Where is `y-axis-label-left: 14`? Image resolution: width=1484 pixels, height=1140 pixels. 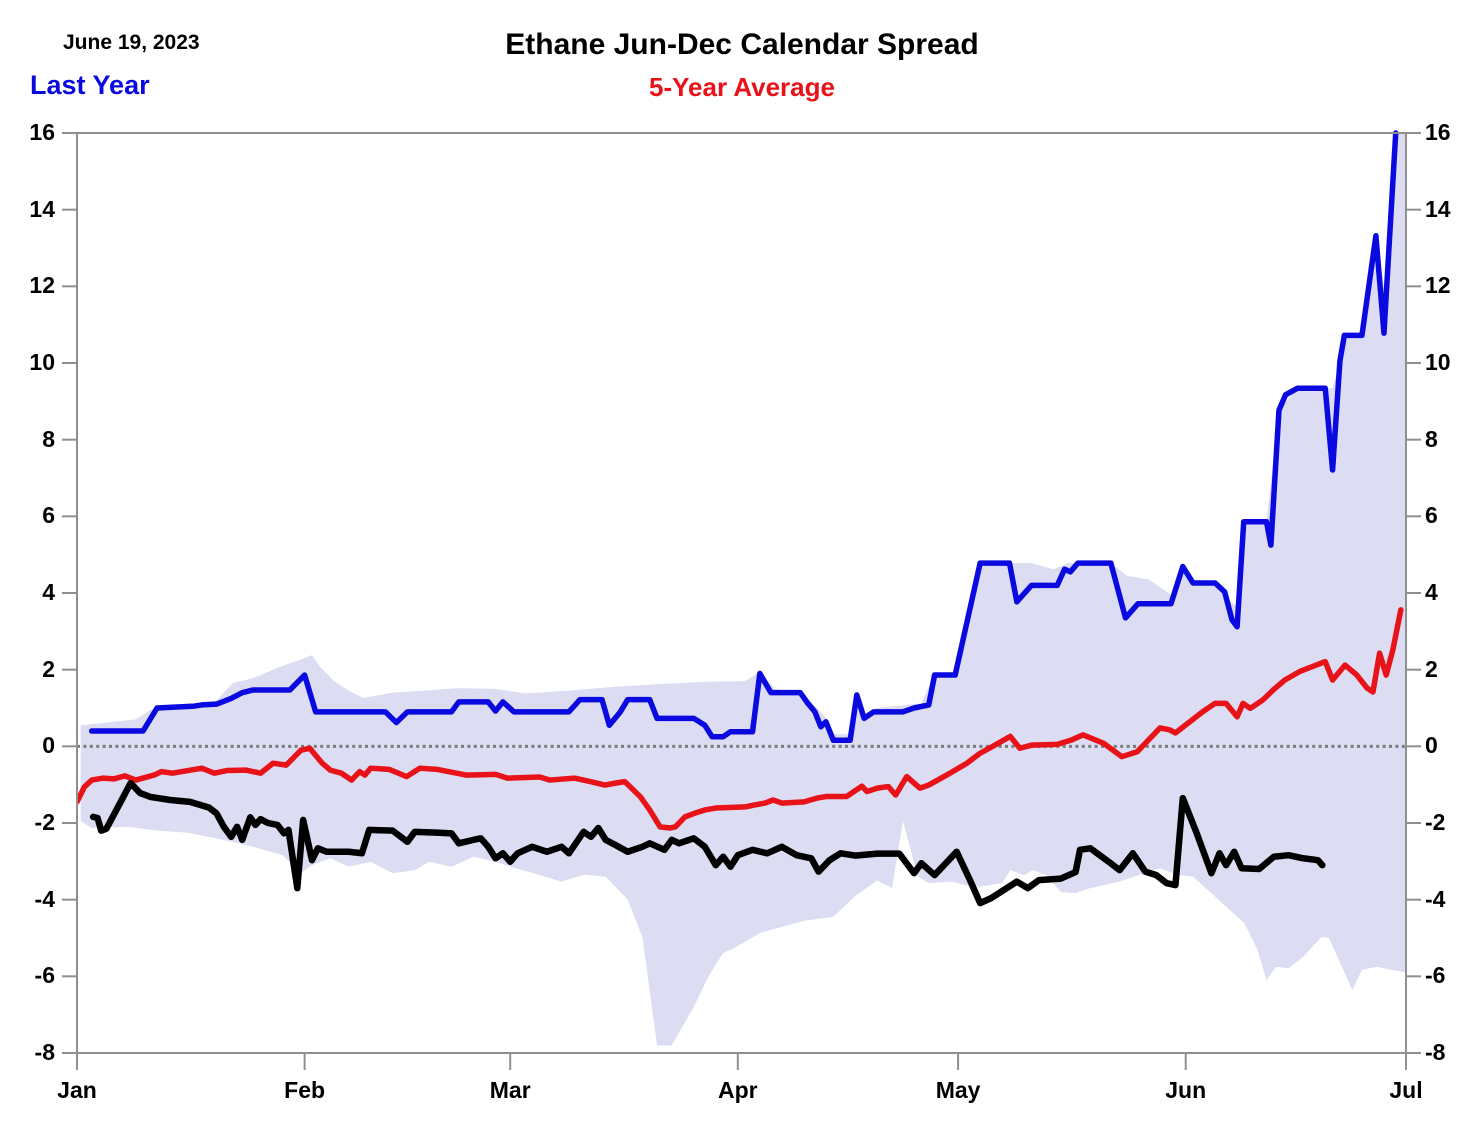
y-axis-label-left: 14 is located at coordinates (42, 208).